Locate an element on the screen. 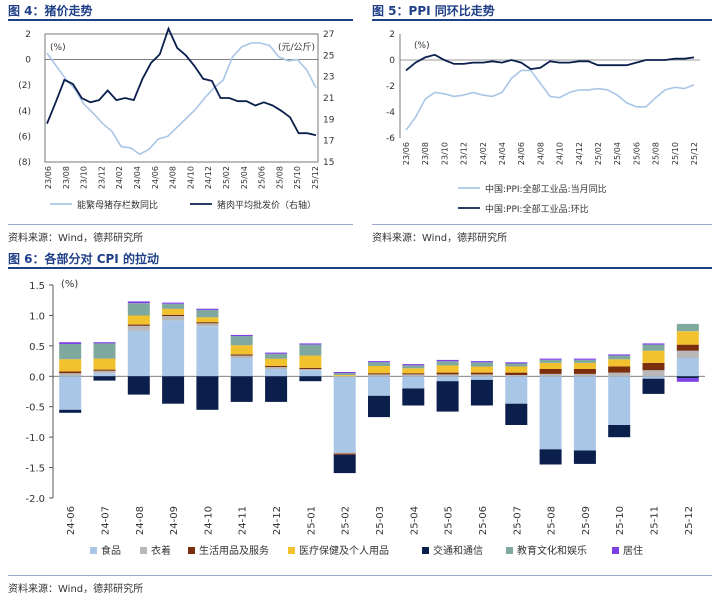  fig4-right-tick-label: 17 is located at coordinates (328, 142).